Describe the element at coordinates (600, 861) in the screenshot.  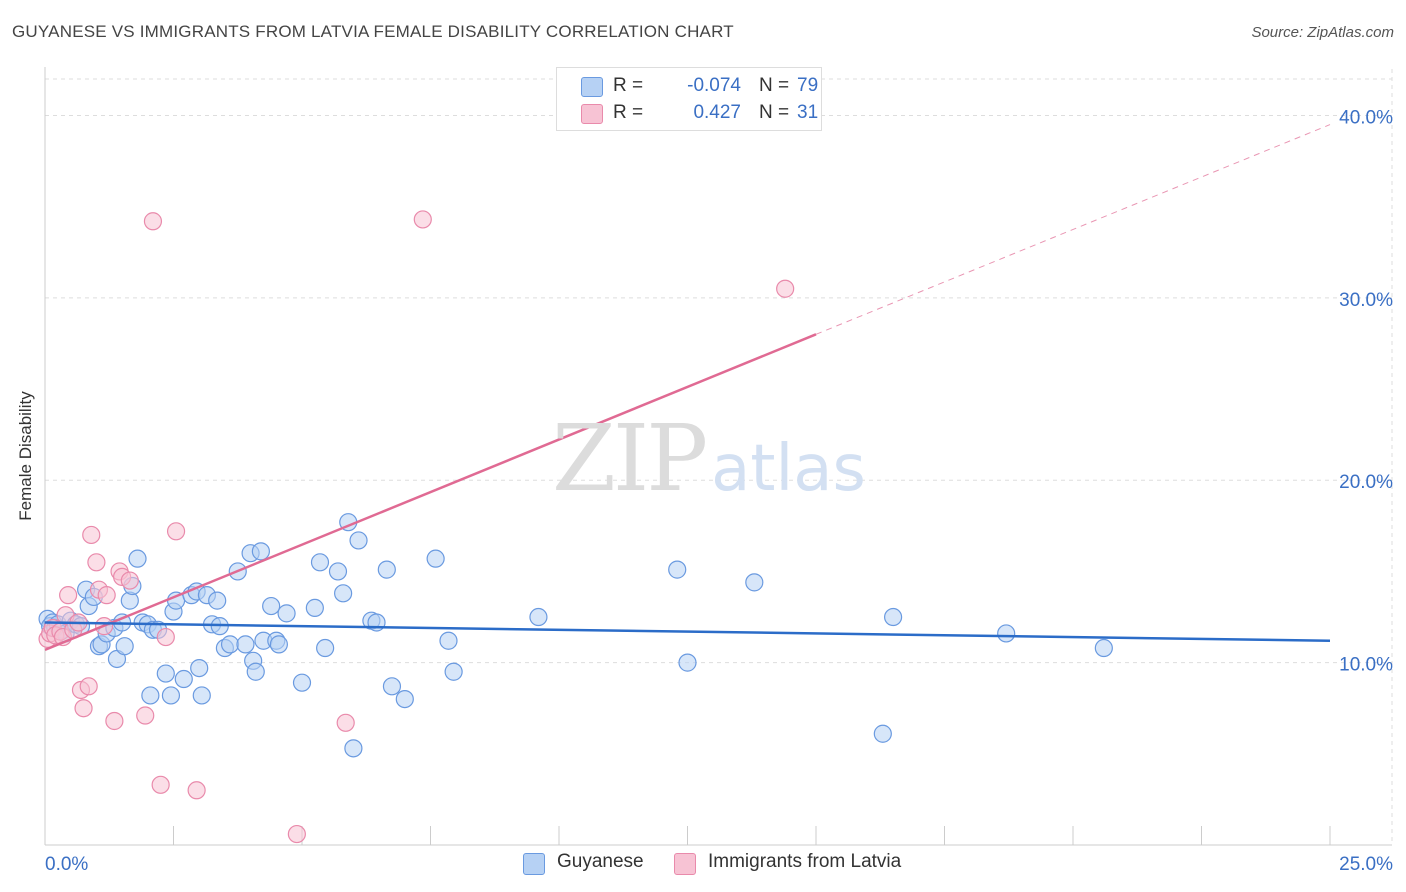
I see `legend-label-guyanese: Guyanese` at that location.